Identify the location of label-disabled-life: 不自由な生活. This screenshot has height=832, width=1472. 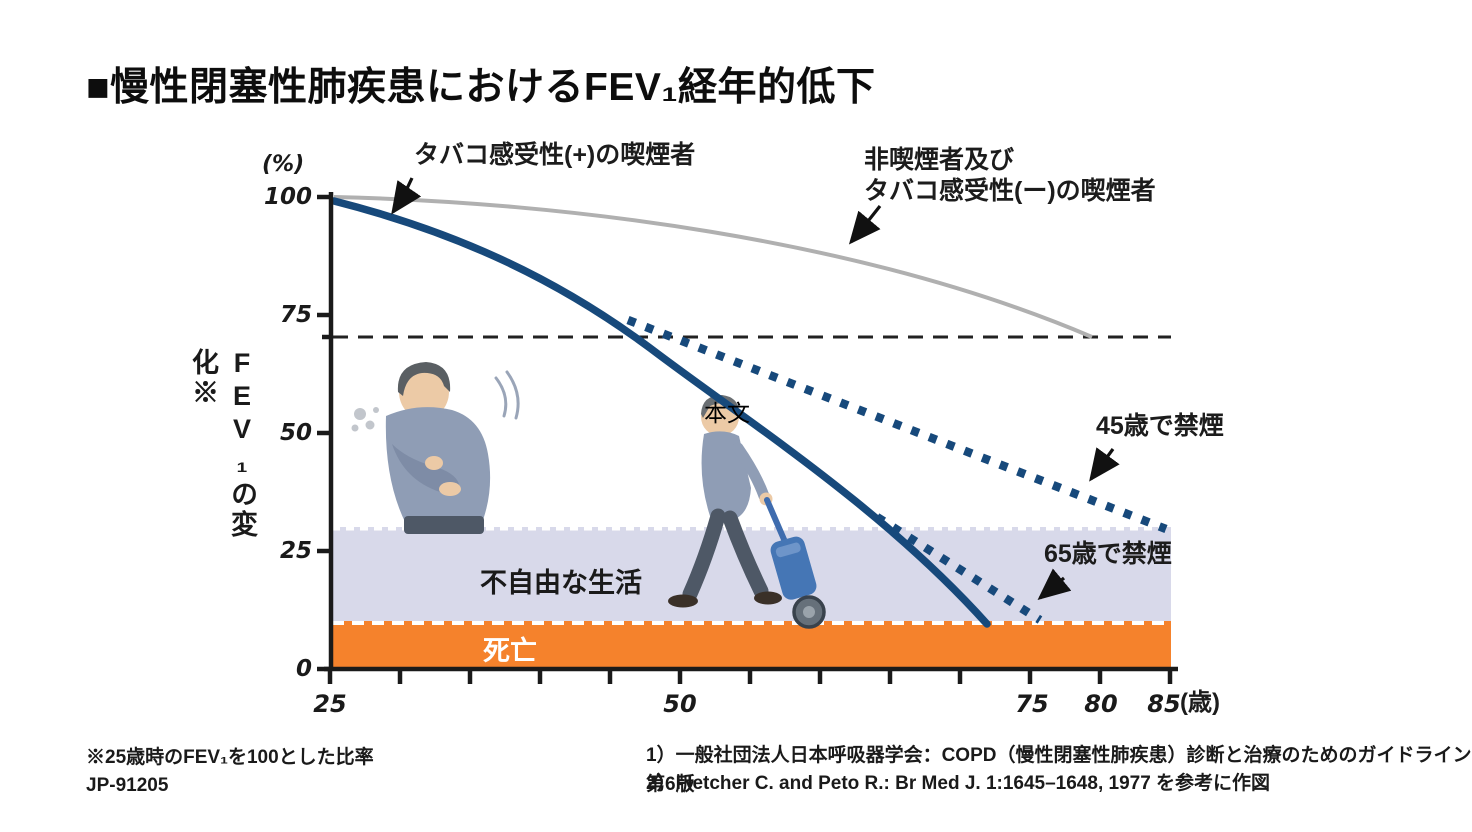
(561, 583).